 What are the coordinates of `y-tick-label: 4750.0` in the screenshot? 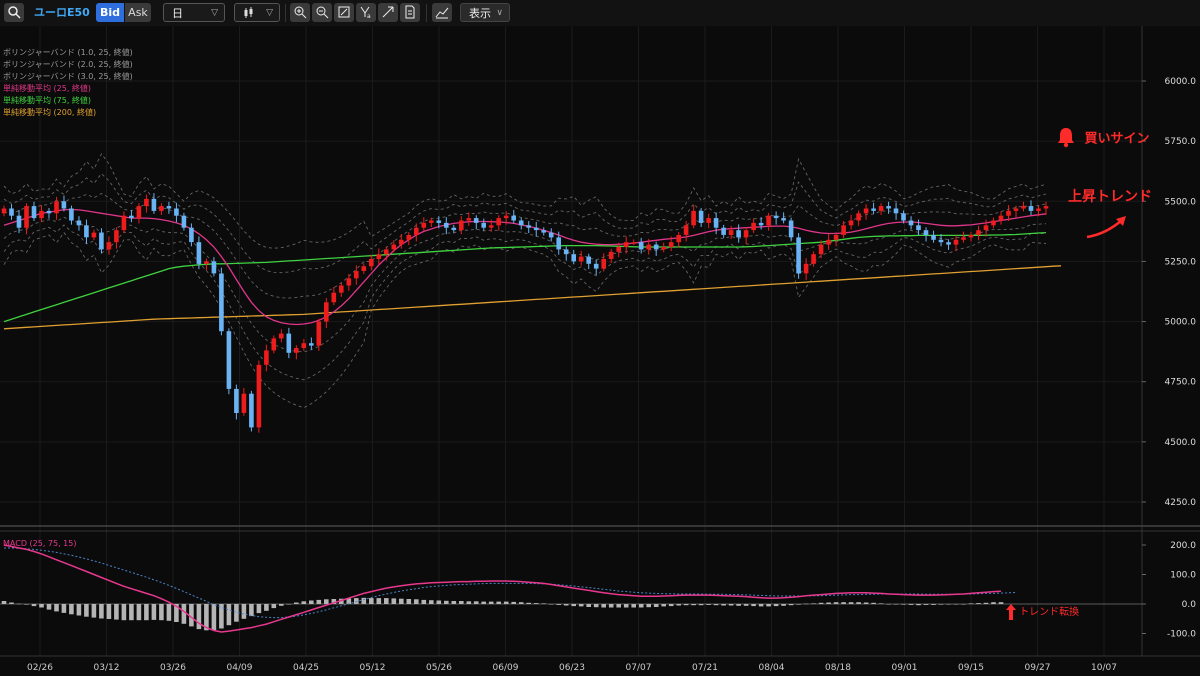 It's located at (1181, 383).